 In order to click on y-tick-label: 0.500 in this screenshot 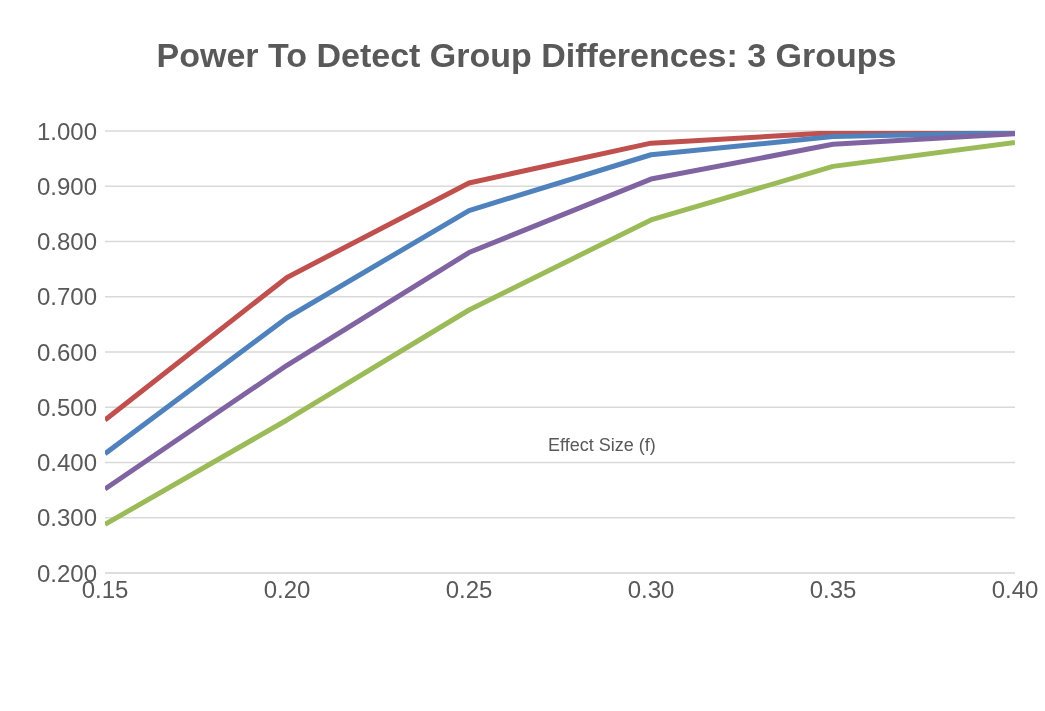, I will do `click(66, 407)`.